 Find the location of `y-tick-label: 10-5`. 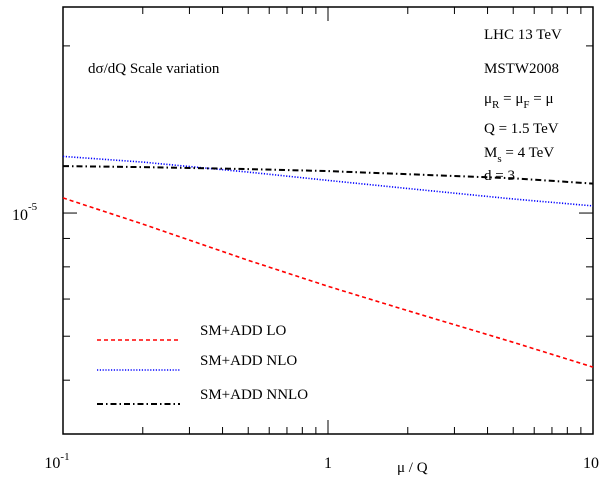

y-tick-label: 10-5 is located at coordinates (25, 212).